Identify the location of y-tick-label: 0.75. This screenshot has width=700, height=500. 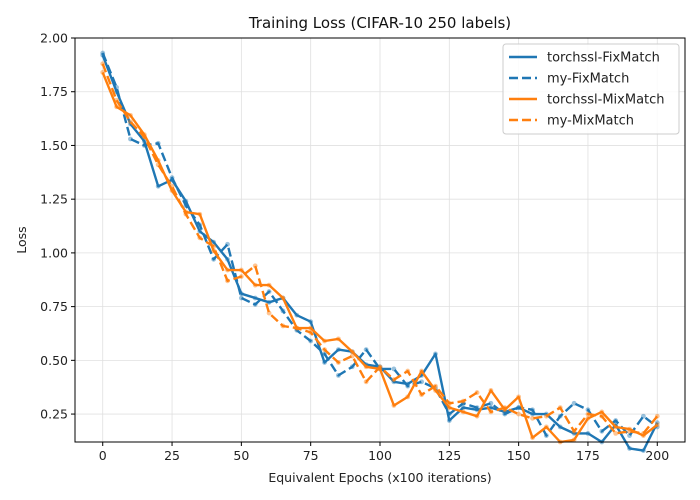
(54, 306).